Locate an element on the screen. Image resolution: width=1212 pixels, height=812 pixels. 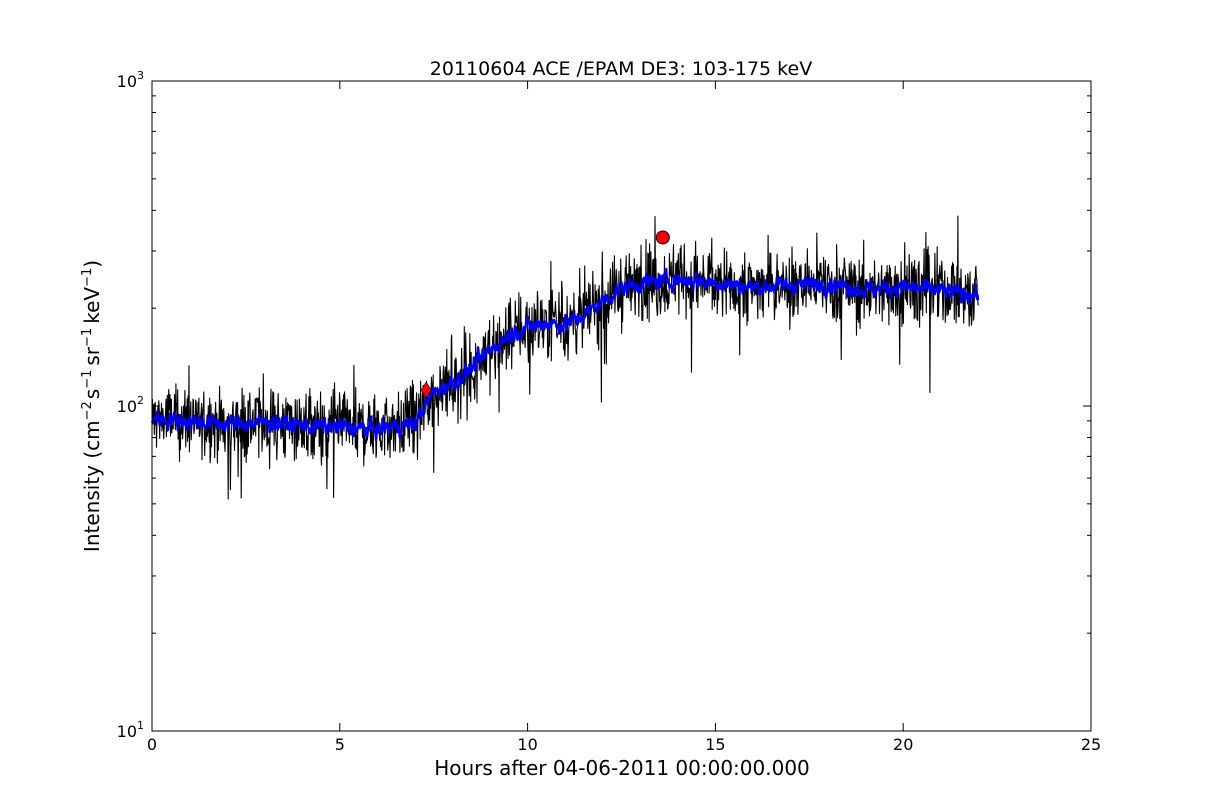
y-label-exp-1: −2 is located at coordinates (87, 410).